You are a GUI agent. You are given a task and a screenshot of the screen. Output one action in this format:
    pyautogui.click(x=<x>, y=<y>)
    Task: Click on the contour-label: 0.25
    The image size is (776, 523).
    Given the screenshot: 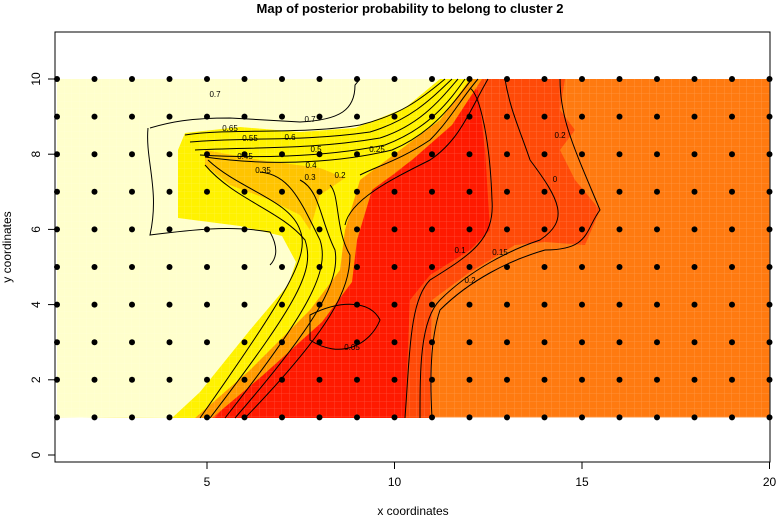 What is the action you would take?
    pyautogui.click(x=377, y=149)
    